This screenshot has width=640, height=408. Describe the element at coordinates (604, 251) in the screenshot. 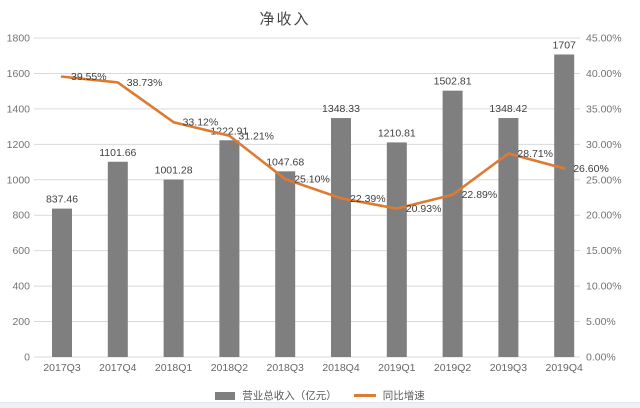

I see `tick-text: 15.00%` at that location.